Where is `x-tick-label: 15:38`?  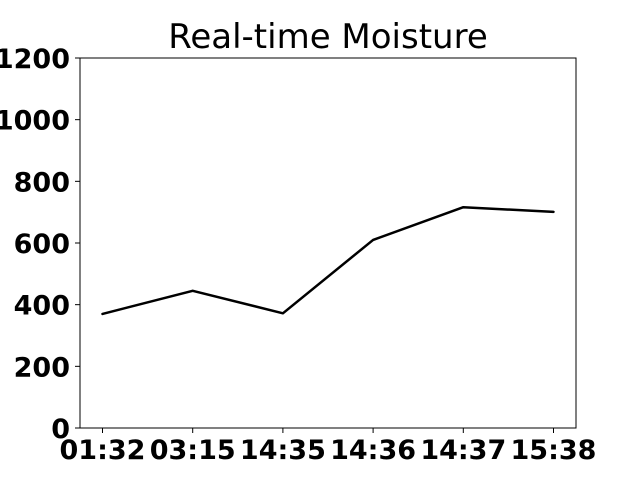
x-tick-label: 15:38 is located at coordinates (554, 450).